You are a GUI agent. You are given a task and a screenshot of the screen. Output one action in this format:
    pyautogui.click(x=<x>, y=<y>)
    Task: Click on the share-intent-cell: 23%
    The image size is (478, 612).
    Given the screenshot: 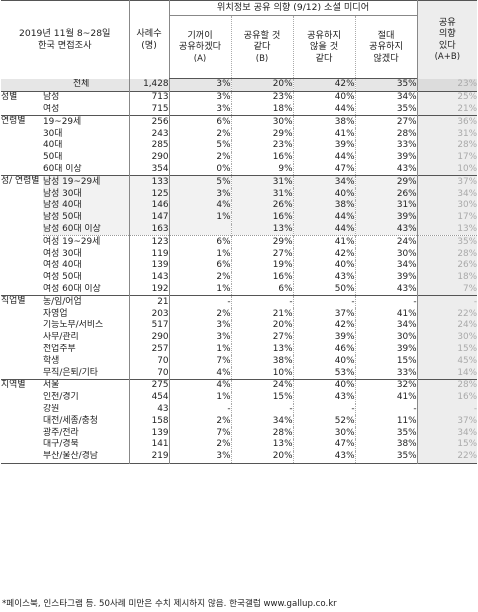 What is the action you would take?
    pyautogui.click(x=447, y=85)
    